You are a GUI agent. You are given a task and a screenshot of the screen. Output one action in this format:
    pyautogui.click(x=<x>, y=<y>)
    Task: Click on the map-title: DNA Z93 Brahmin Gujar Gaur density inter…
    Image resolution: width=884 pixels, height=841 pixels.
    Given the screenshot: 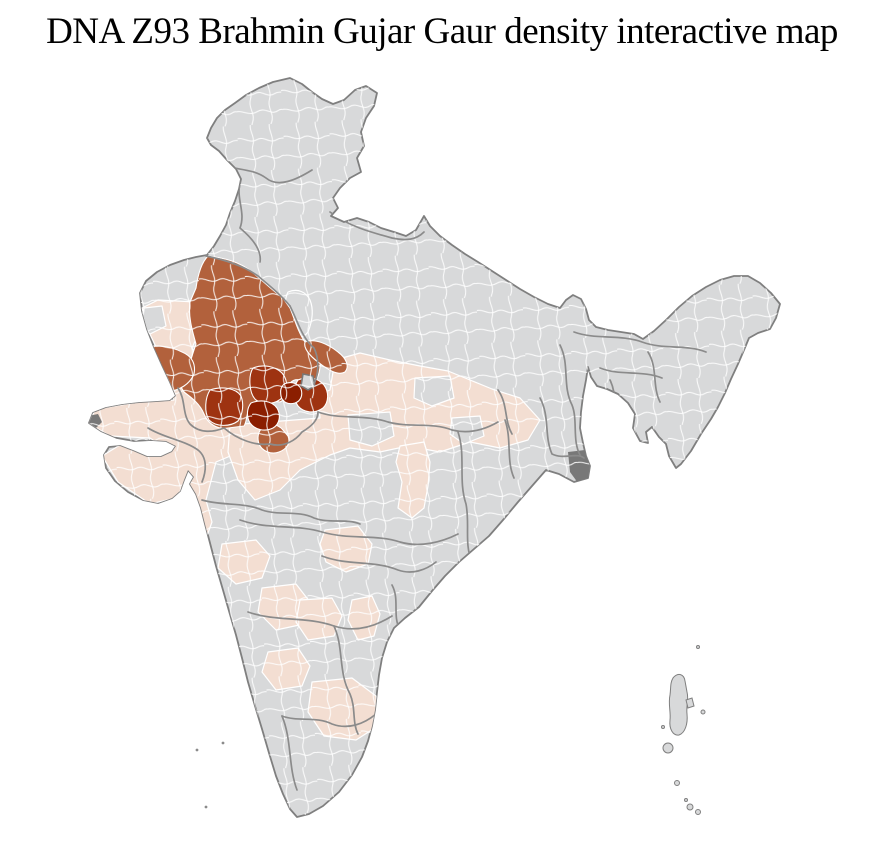 What is the action you would take?
    pyautogui.click(x=442, y=31)
    